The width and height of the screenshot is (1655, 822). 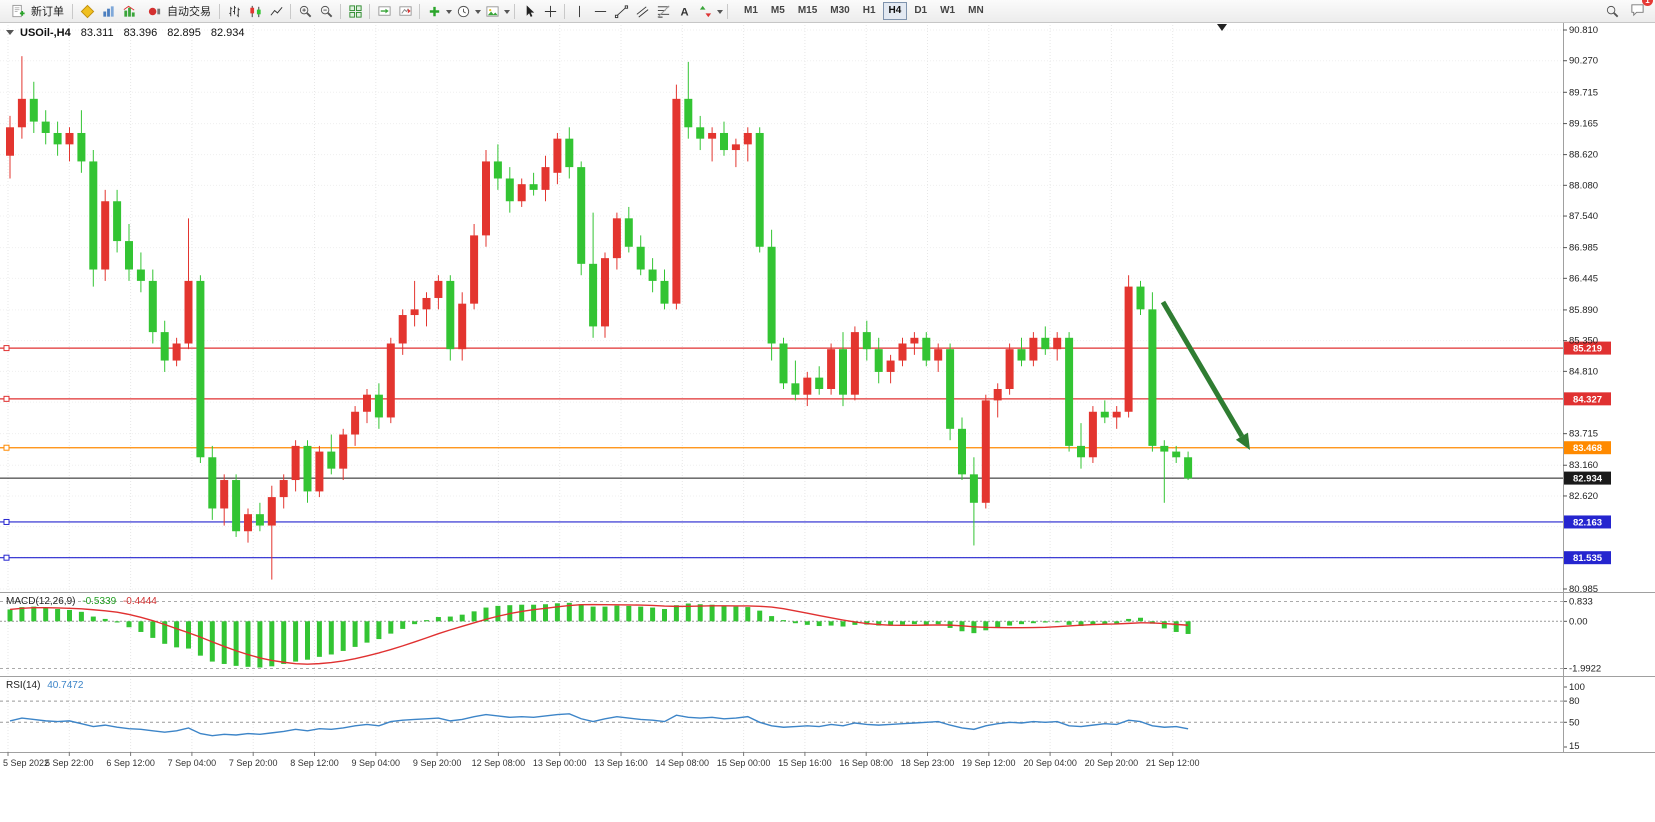 I want to click on svg-text: 86.985, so click(x=1583, y=248).